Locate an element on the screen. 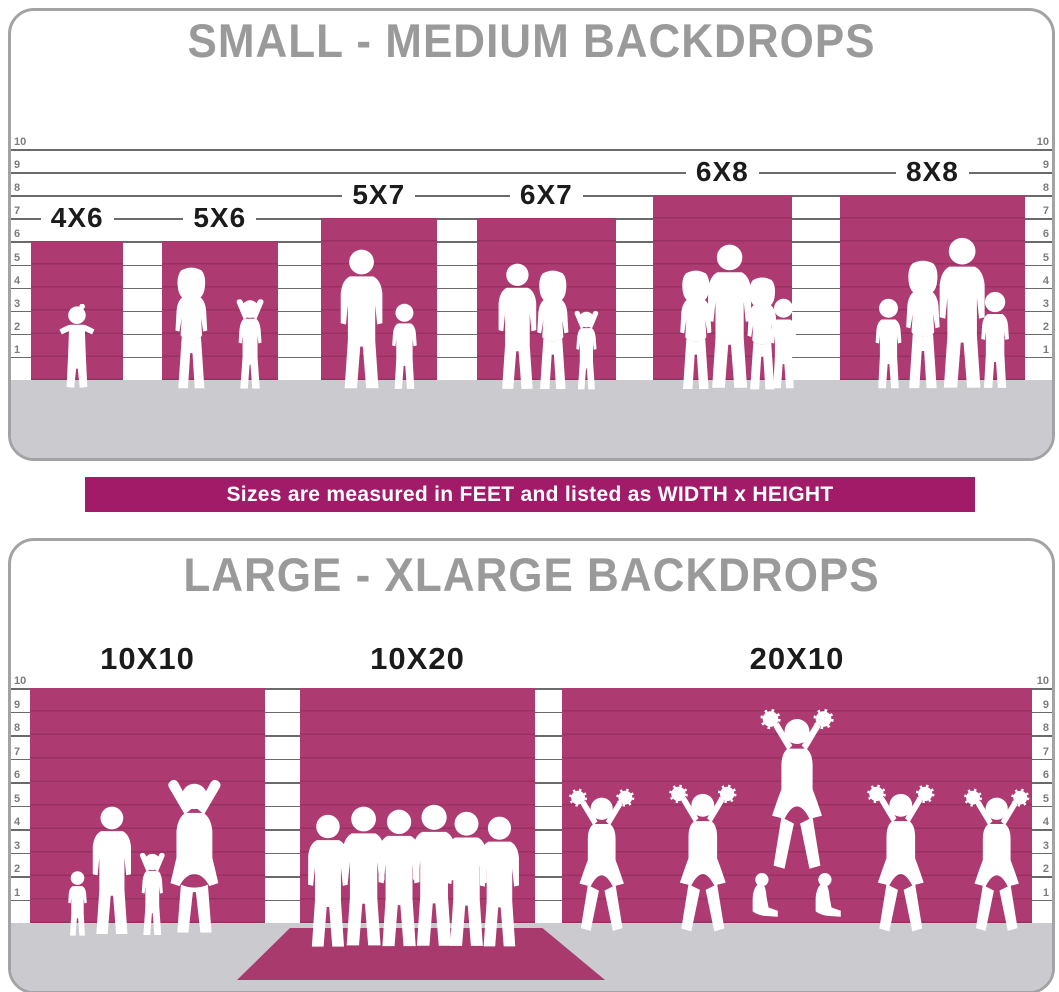 This screenshot has width=1059, height=992. backdrop-size-label: 6X7 is located at coordinates (546, 195).